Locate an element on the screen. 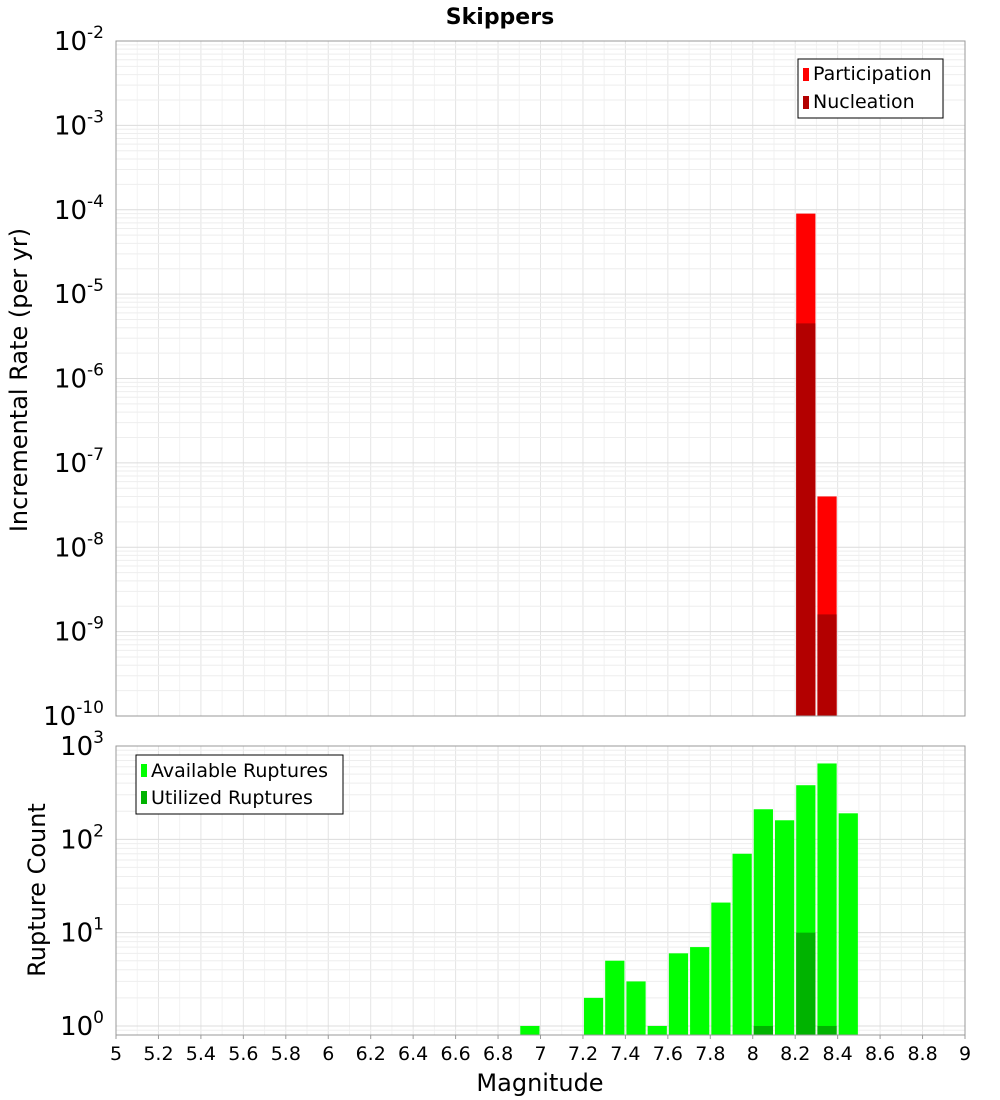 This screenshot has height=1100, width=1000. x-axis-label: Magnitude is located at coordinates (539, 1083).